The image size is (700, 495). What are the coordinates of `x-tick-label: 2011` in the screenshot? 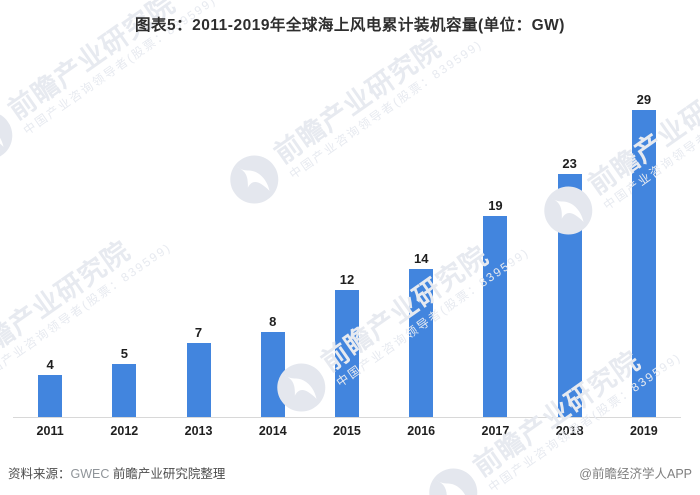 It's located at (50, 431).